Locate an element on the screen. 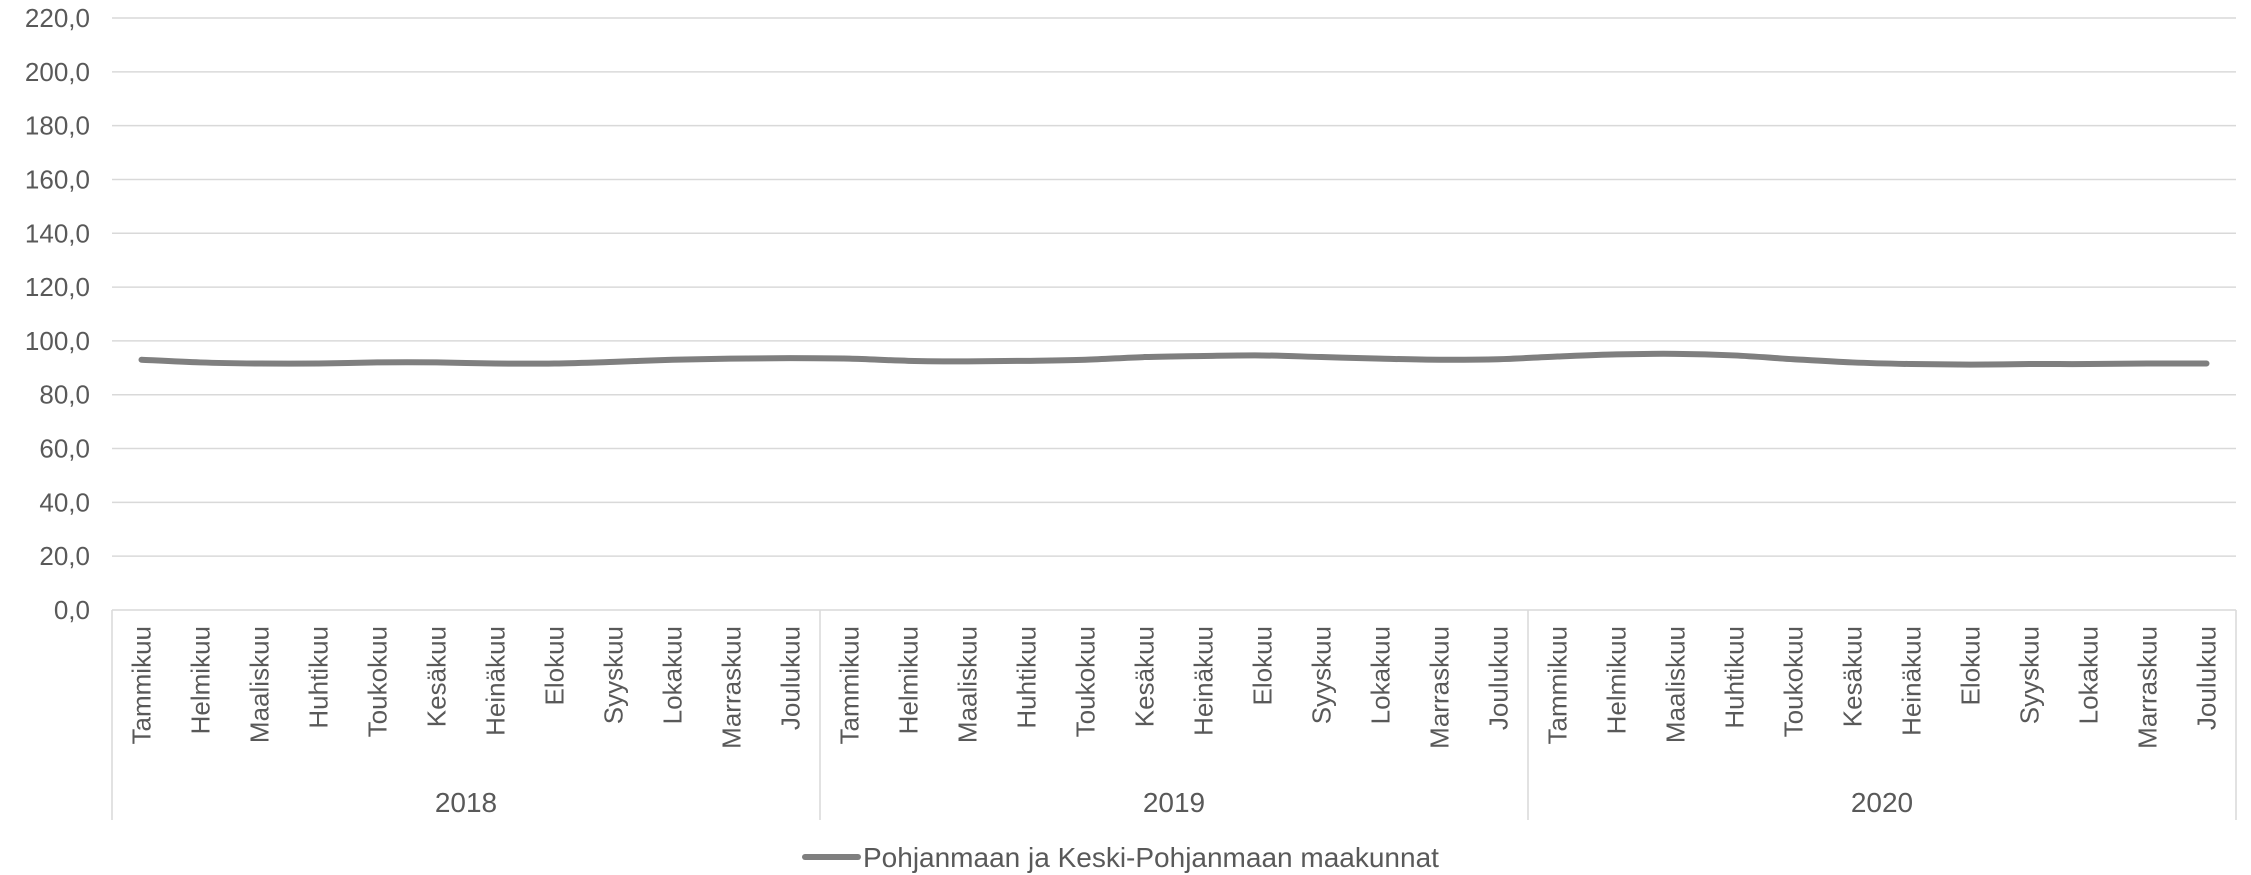 The height and width of the screenshot is (875, 2251). y-tick-label: 80,0 is located at coordinates (64, 395).